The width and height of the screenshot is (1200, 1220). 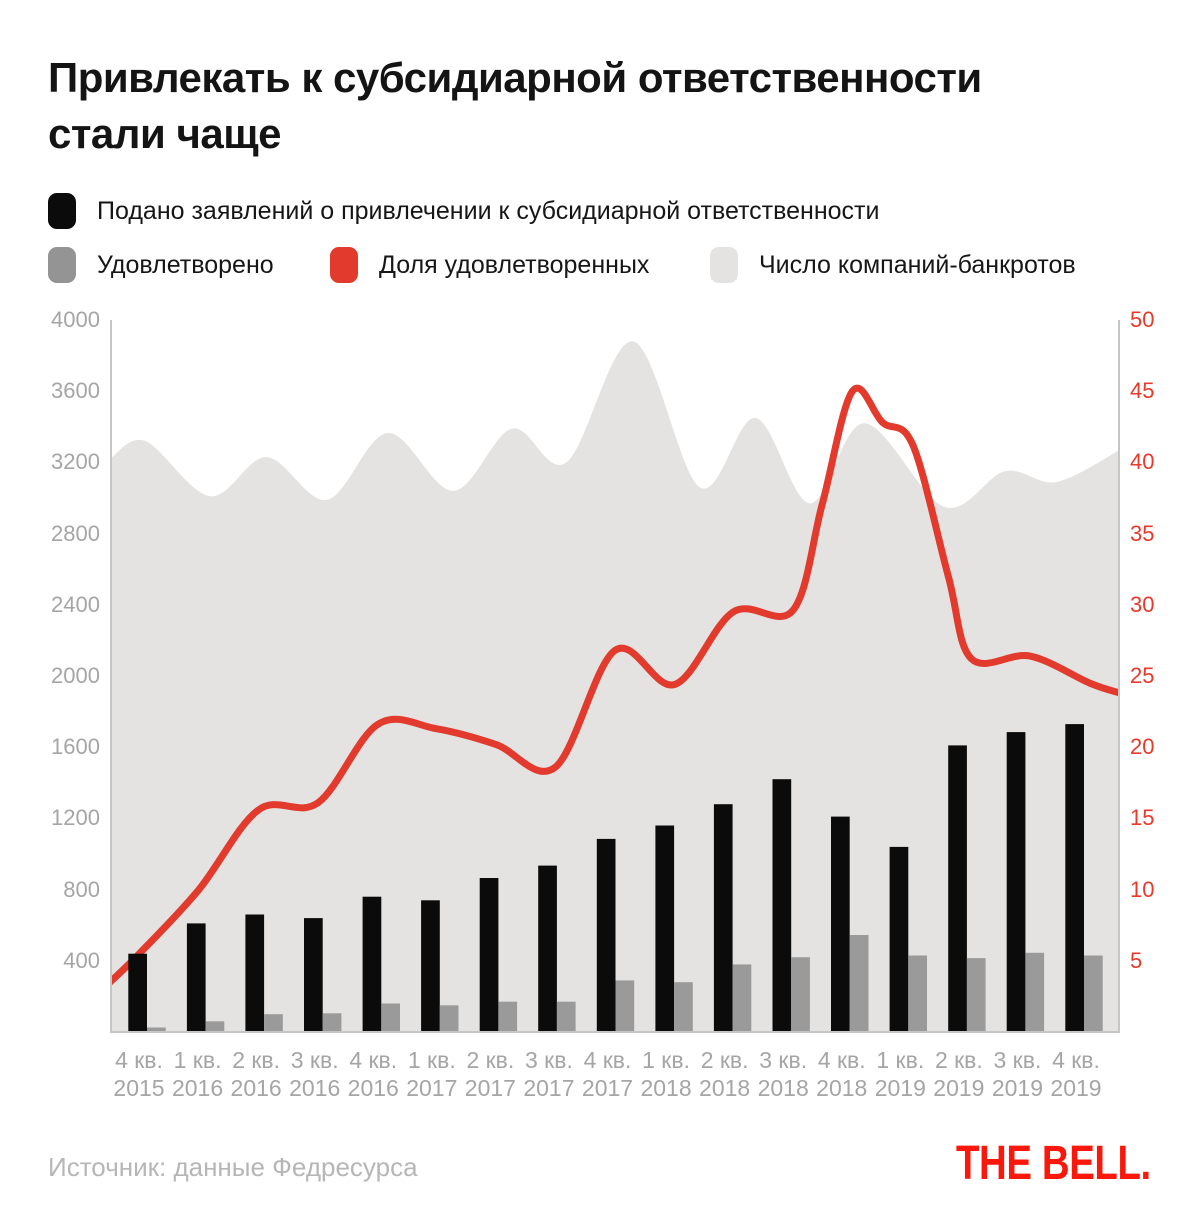 I want to click on right-axis-tick: 50, so click(x=1142, y=319).